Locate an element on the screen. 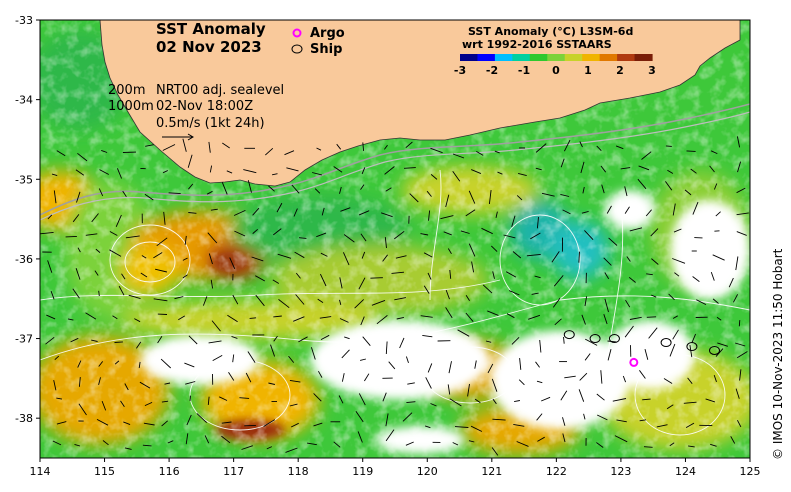 This screenshot has width=791, height=492. datetime-label: 02-Nov 18:00Z is located at coordinates (204, 106).